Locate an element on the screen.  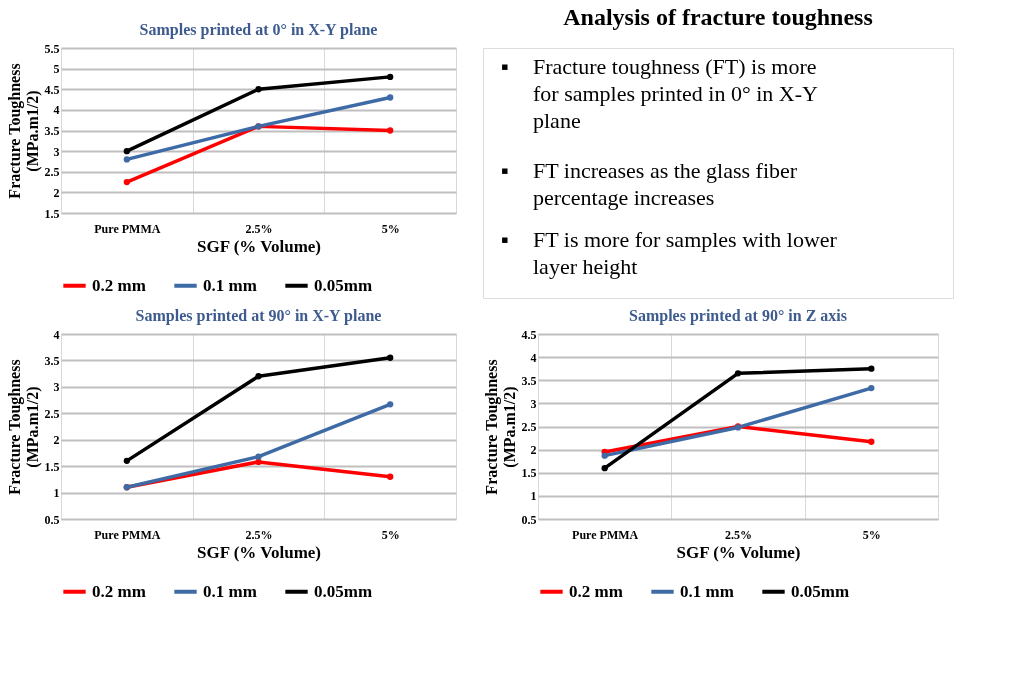
y-tick-label: 5.5 is located at coordinates (52, 48).